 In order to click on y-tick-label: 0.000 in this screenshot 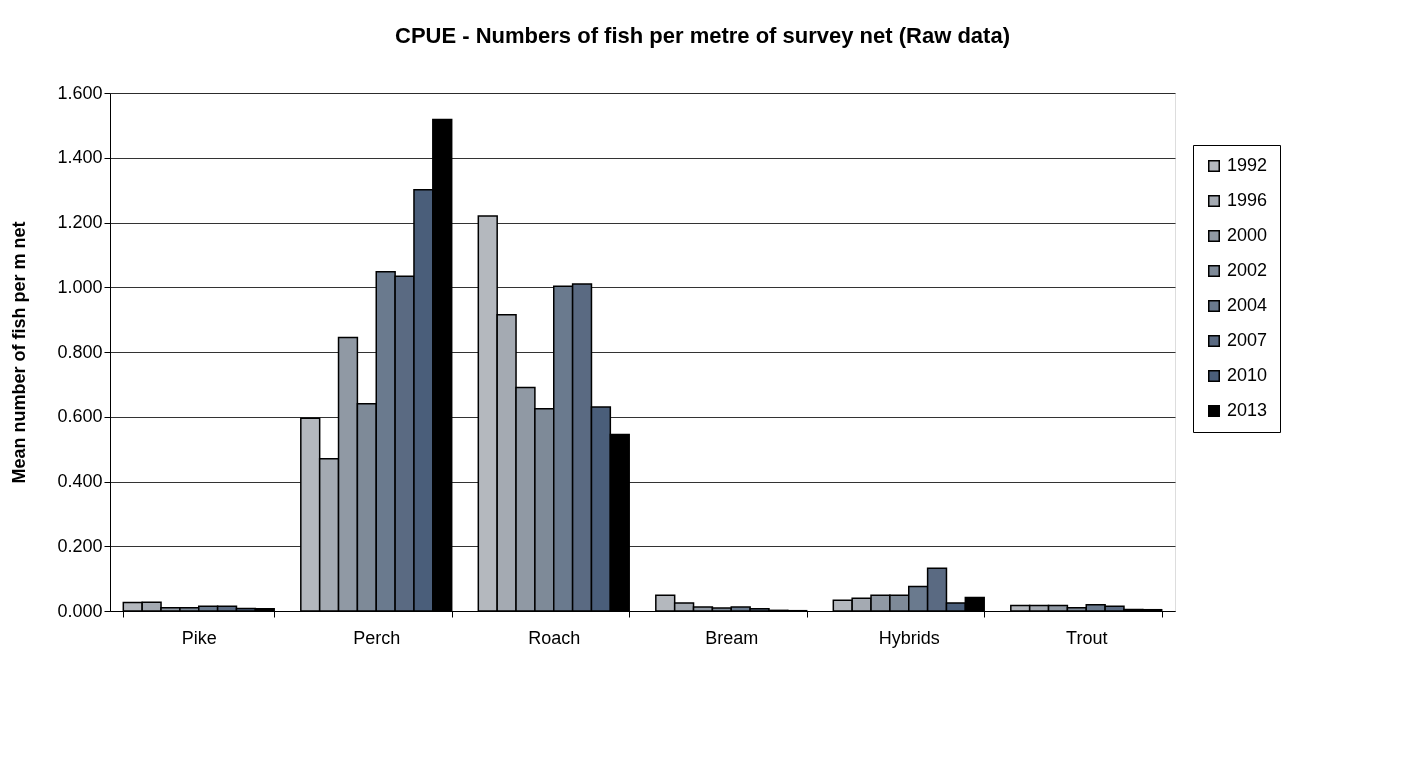, I will do `click(80, 610)`.